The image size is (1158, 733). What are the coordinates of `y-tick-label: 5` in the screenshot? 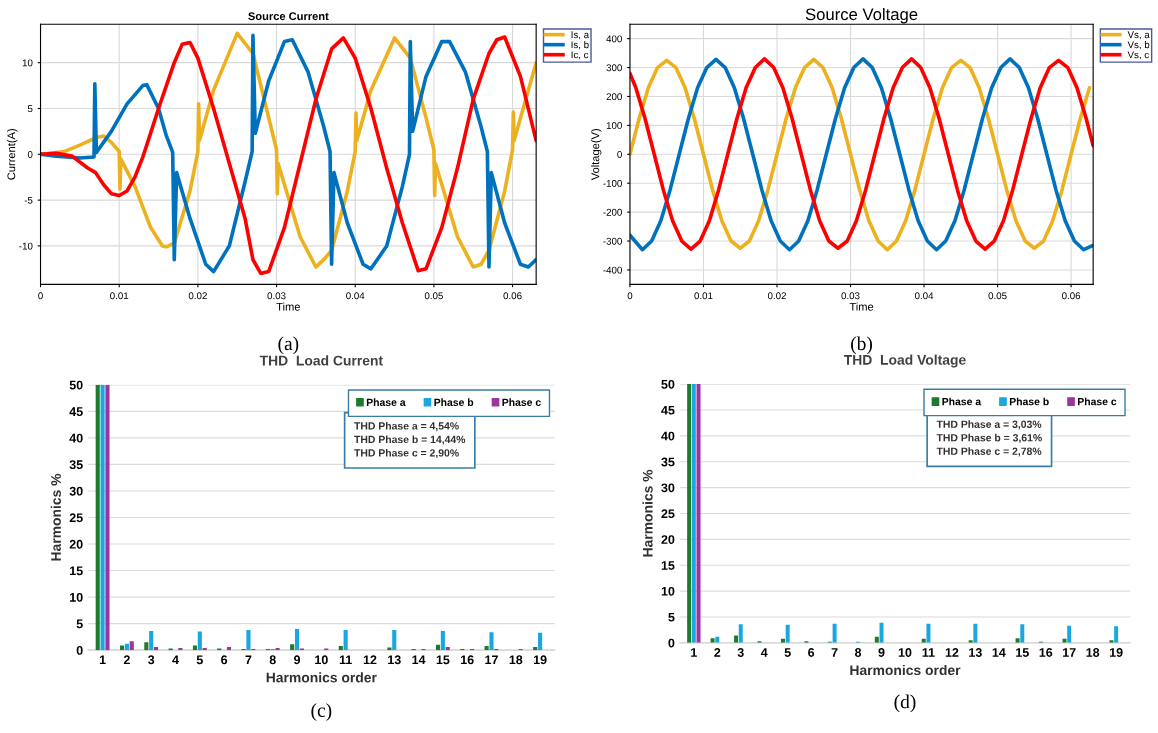 It's located at (79, 624).